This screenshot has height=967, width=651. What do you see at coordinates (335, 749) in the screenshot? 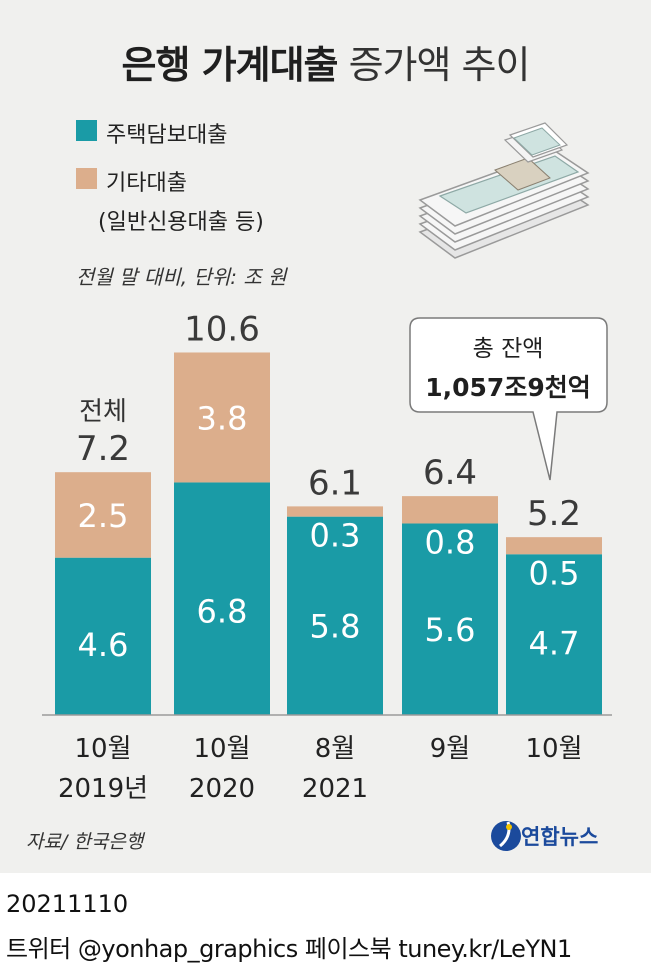
I see `x-tick-label: 8월` at bounding box center [335, 749].